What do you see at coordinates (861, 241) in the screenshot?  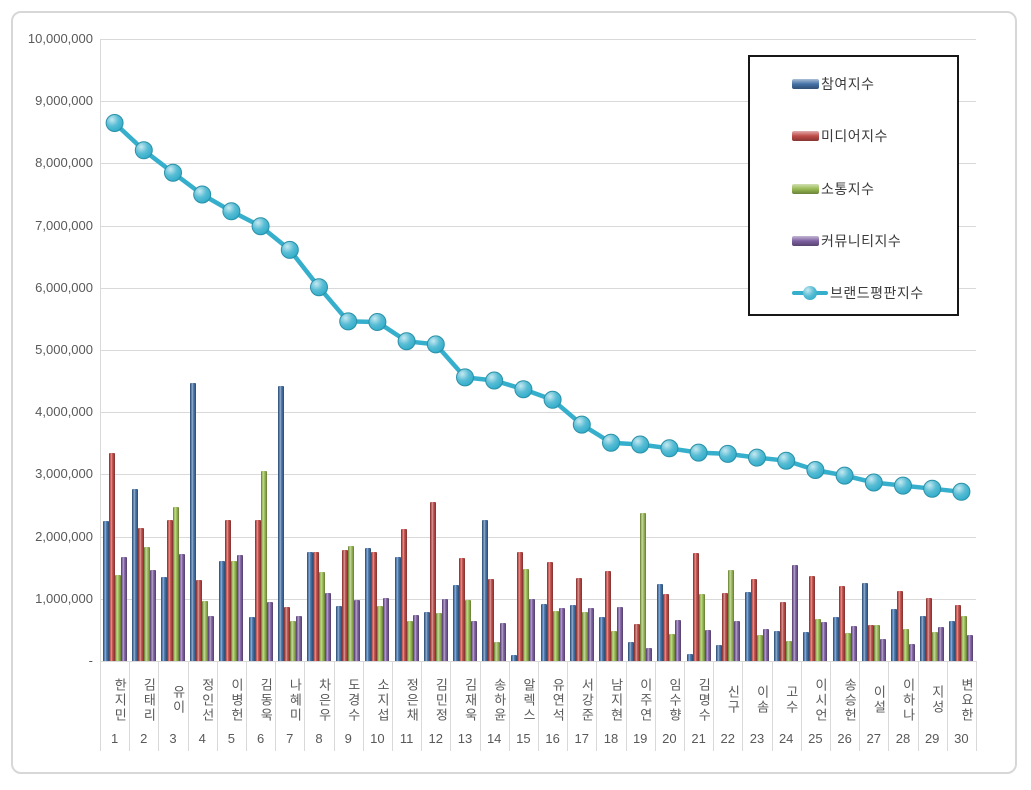 I see `legend-label-community: 커뮤니티지수` at bounding box center [861, 241].